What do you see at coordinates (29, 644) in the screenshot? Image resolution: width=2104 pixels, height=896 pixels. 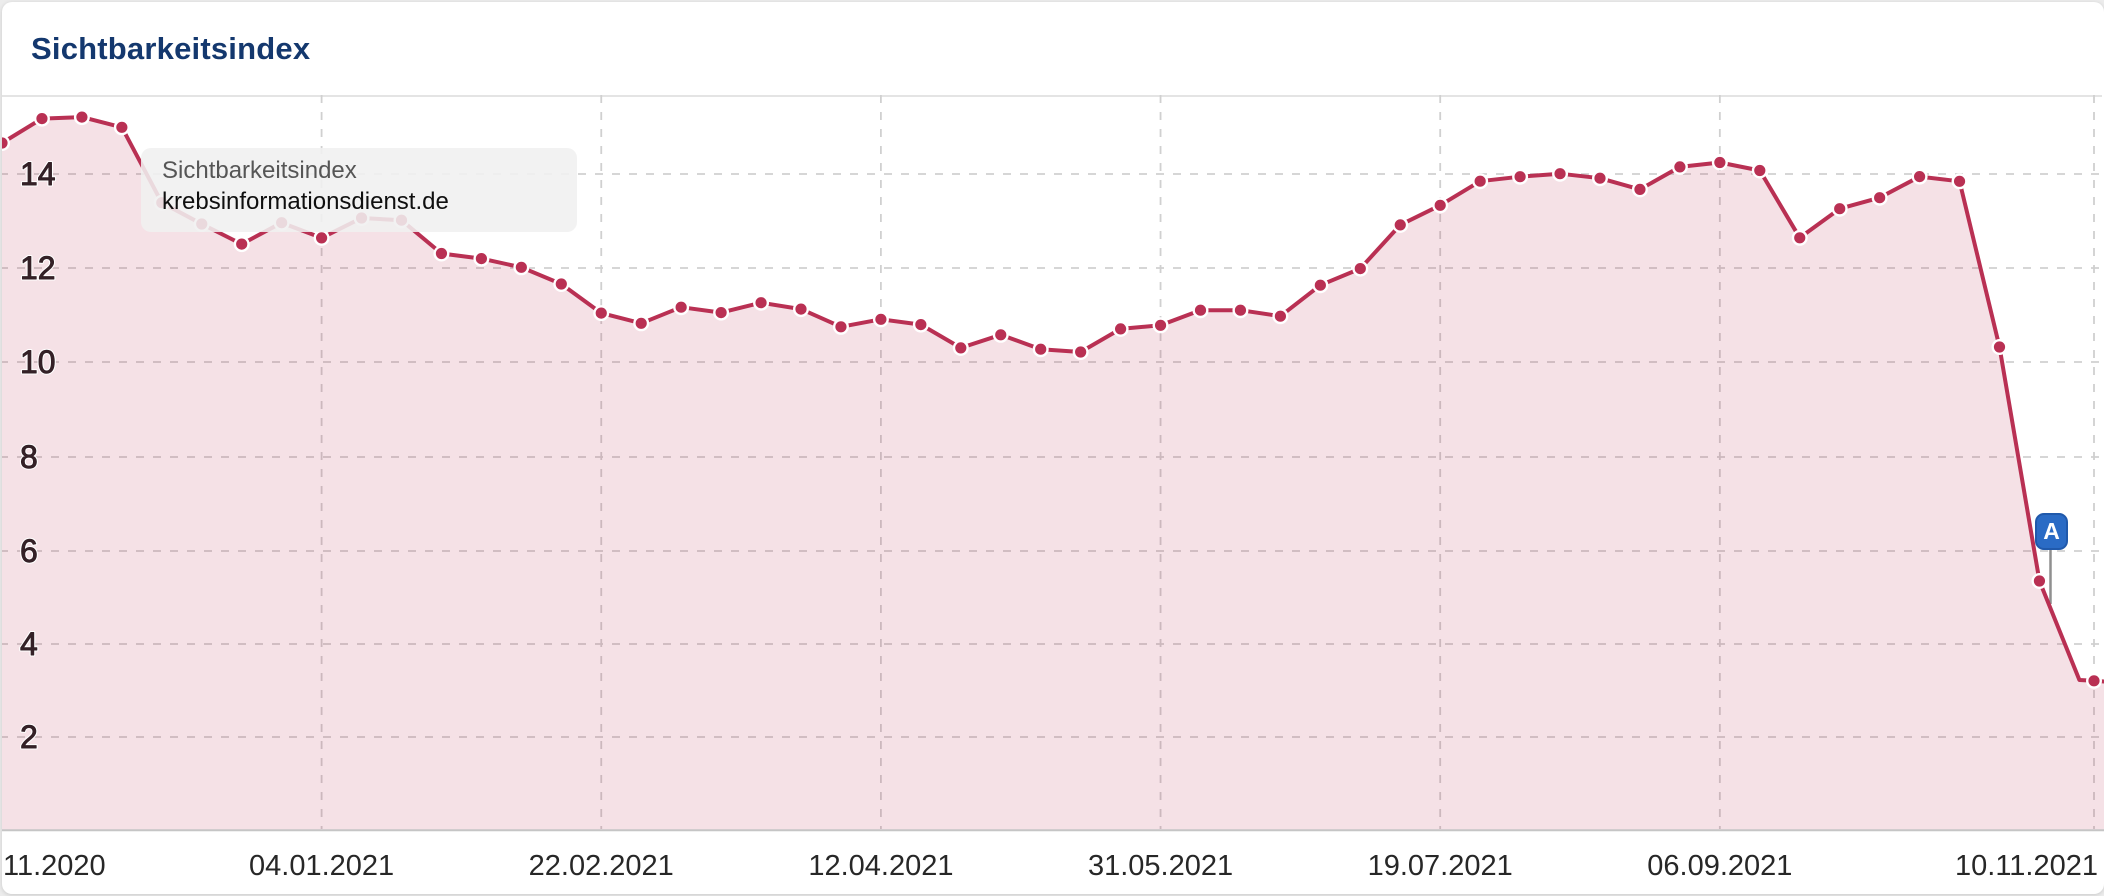 I see `svg-text: 4` at bounding box center [29, 644].